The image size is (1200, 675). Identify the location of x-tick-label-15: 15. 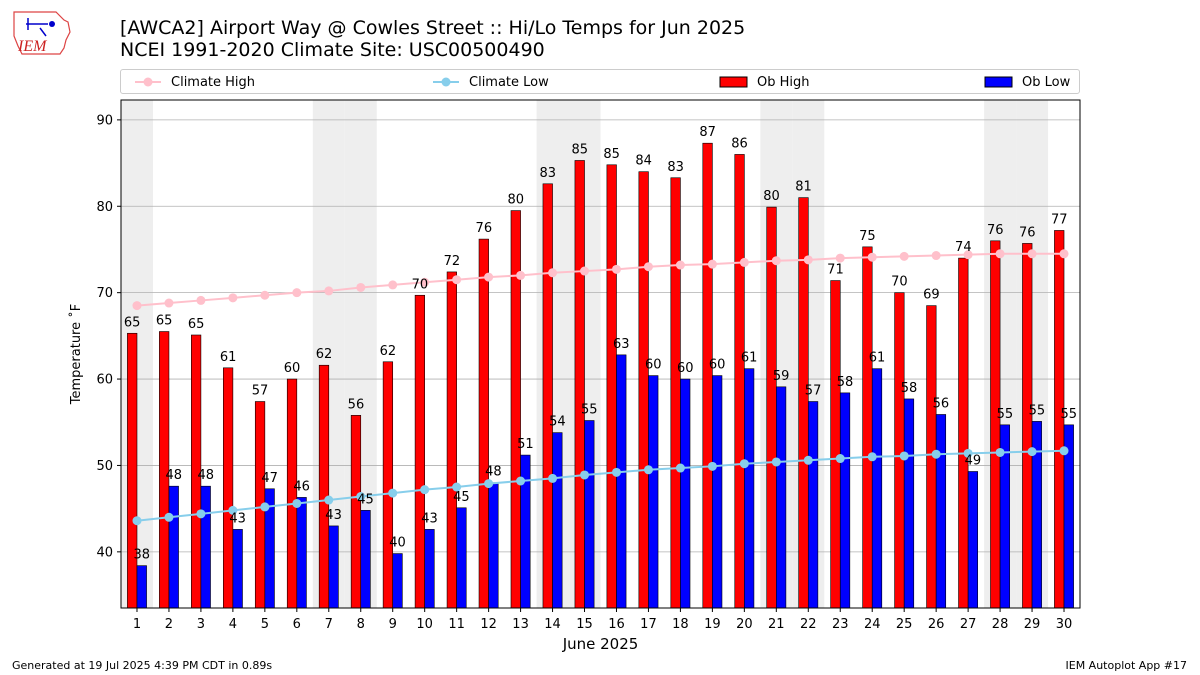
(584, 624).